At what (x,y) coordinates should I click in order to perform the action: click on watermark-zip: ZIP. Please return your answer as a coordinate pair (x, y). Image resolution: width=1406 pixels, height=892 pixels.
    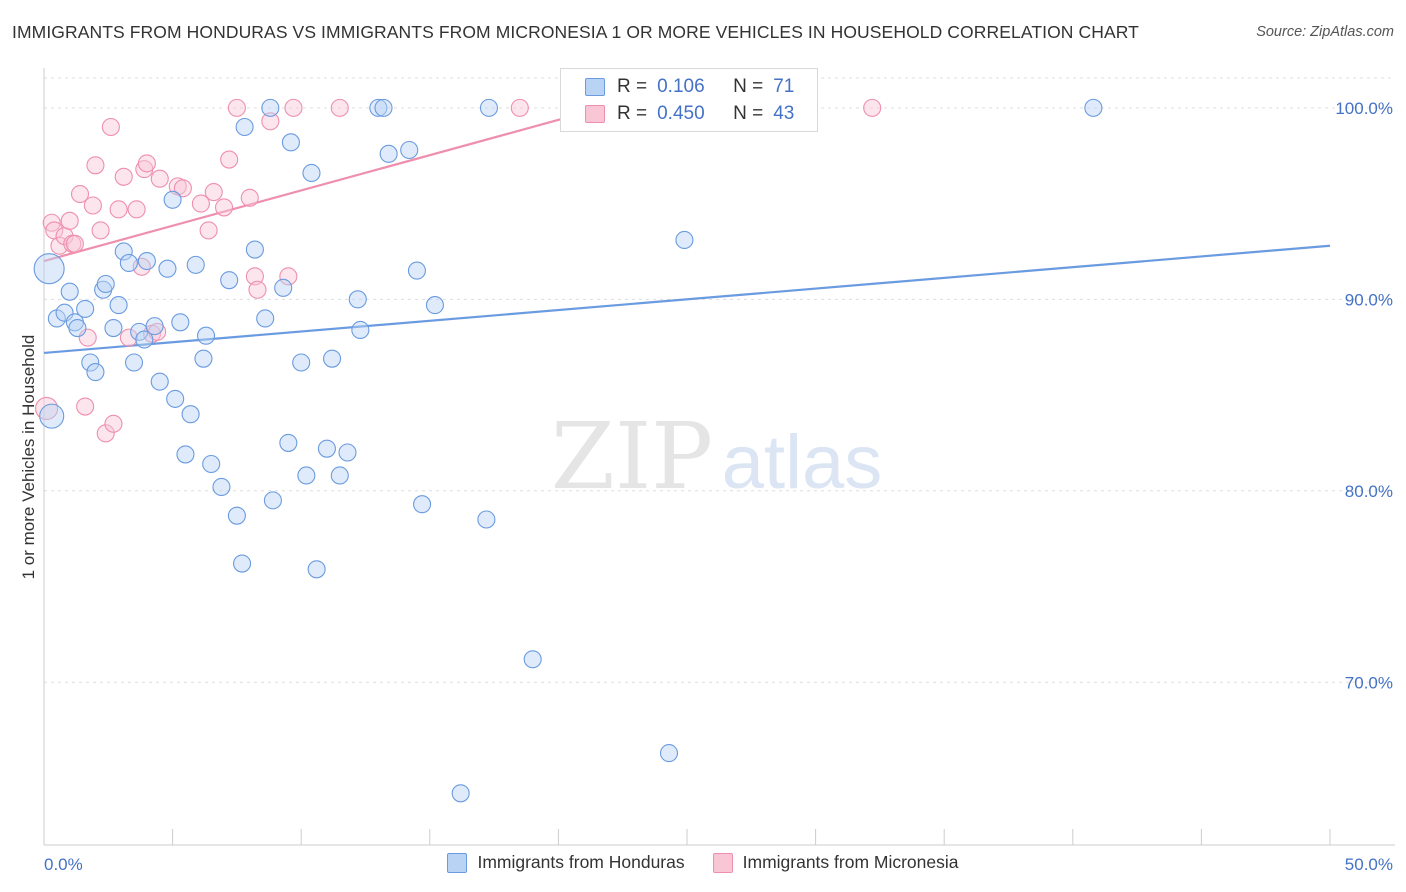
    Looking at the image, I should click on (632, 456).